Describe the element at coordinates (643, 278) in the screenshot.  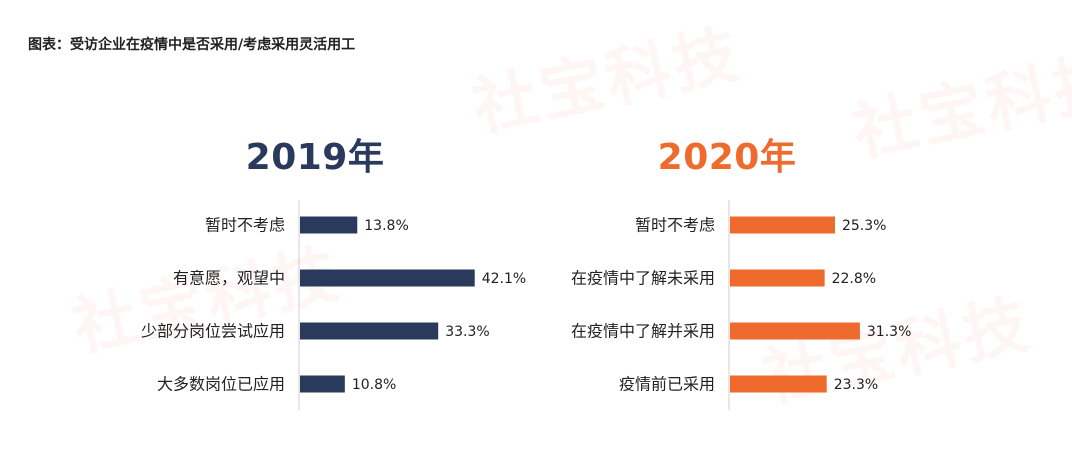
I see `category-label: 在疫情中了解未采用` at that location.